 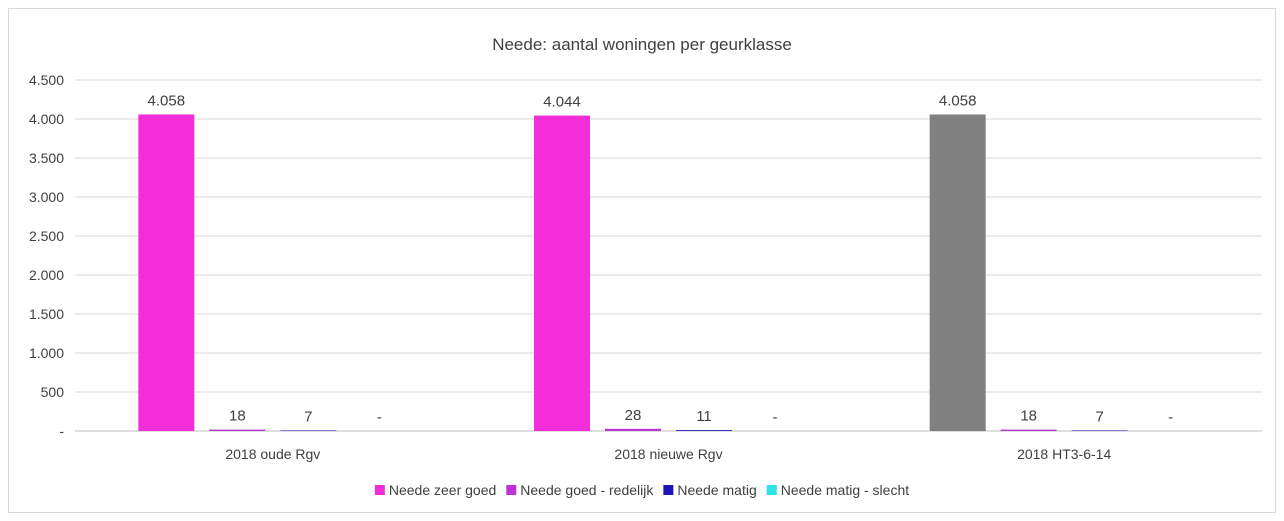 I want to click on y-tick-label: 1.500, so click(x=46, y=314).